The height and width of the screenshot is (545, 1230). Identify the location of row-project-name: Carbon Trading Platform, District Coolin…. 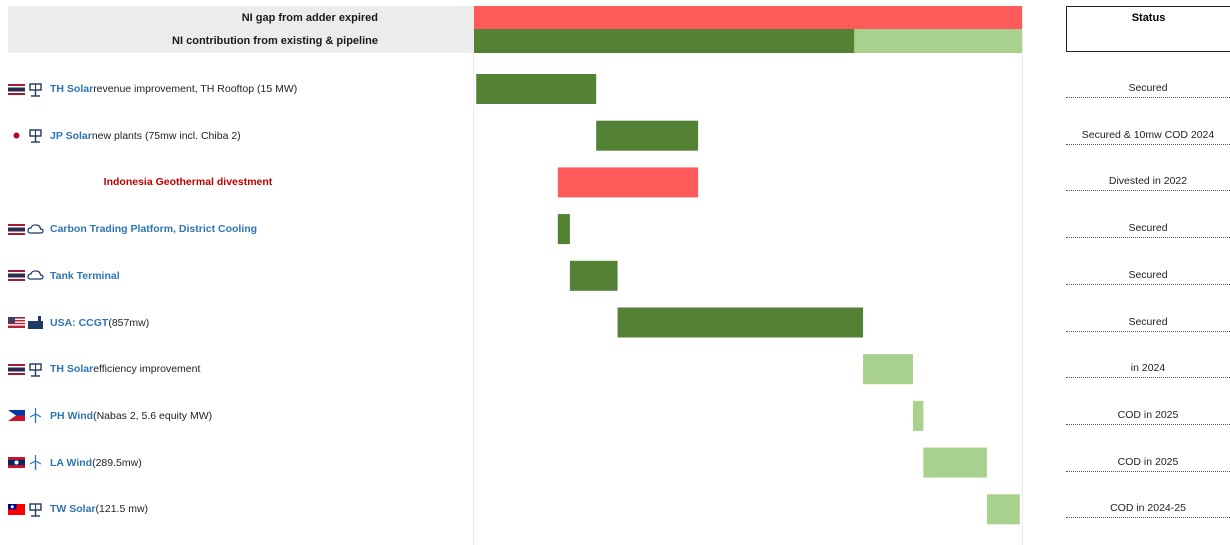
(154, 229).